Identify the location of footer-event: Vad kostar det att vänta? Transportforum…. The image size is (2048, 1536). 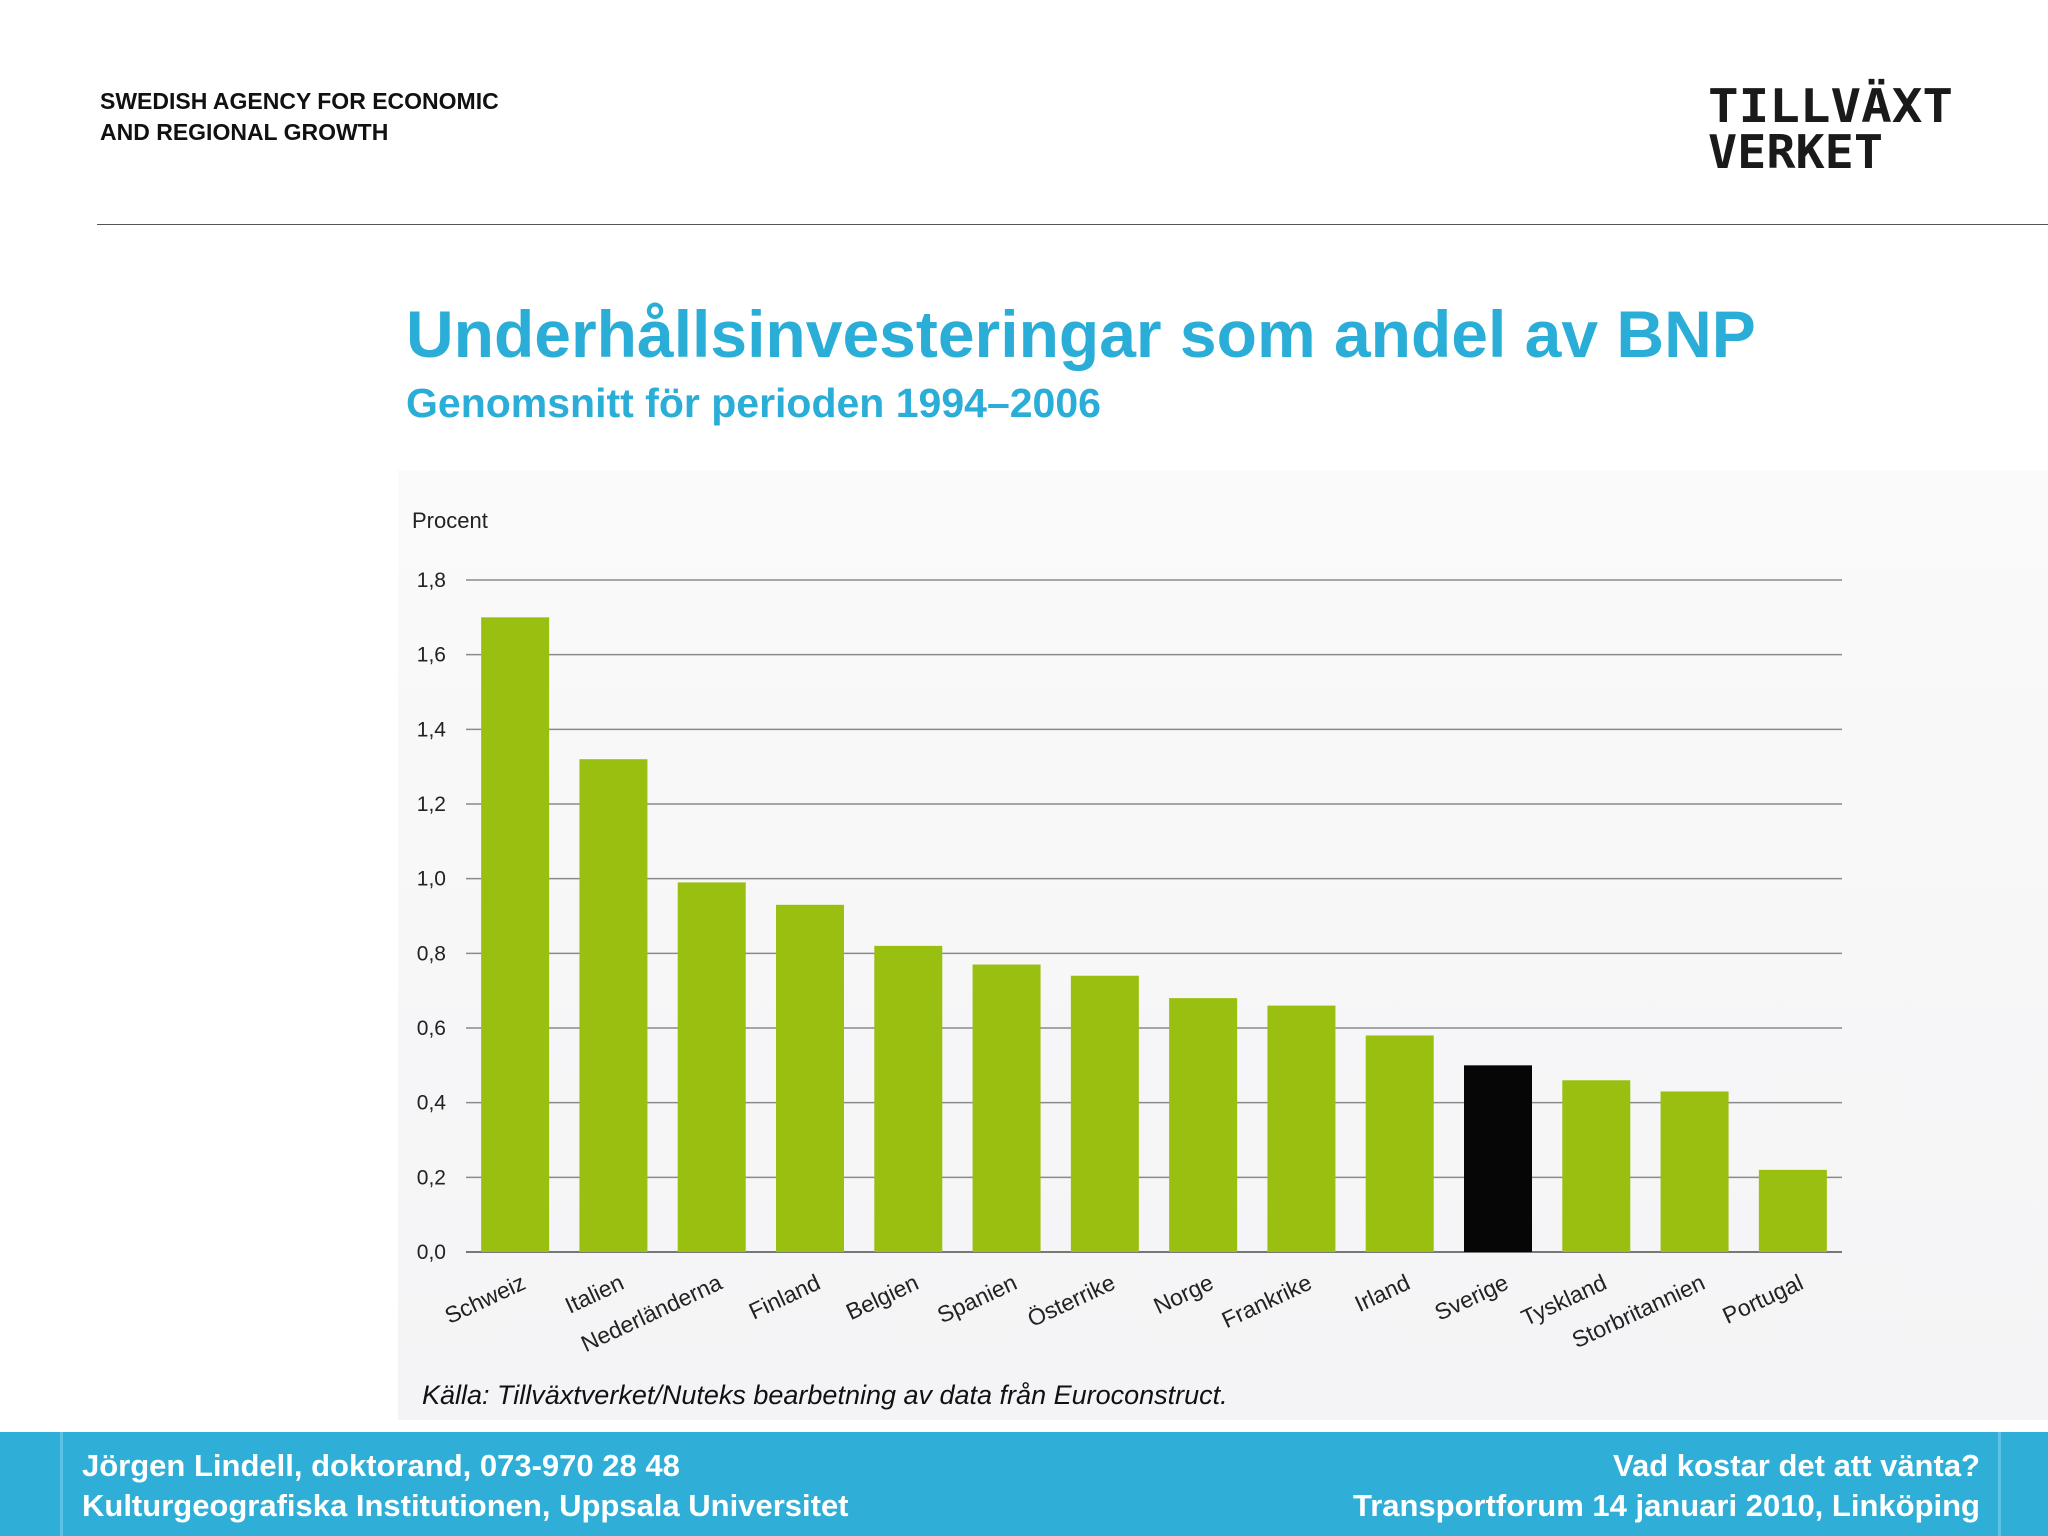
(1666, 1486).